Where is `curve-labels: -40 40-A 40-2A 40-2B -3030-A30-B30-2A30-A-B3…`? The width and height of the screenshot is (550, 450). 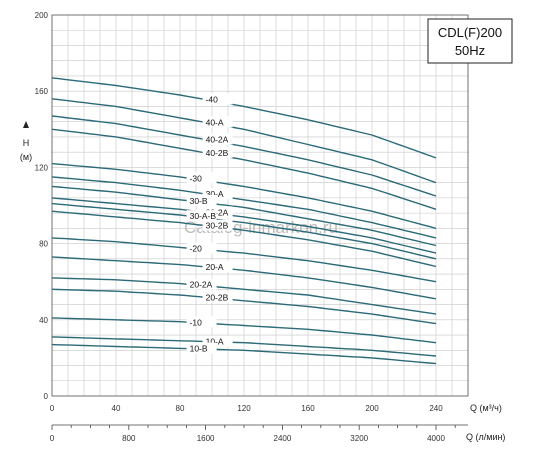 curve-labels: -40 40-A 40-2A 40-2B -3030-A30-B30-2A30-A-B3… is located at coordinates (209, 223).